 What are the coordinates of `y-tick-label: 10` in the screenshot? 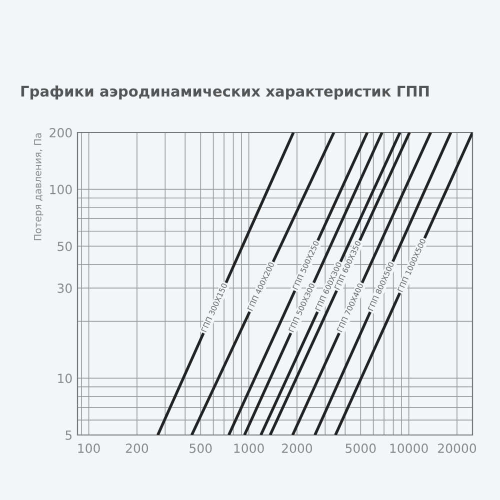 It's located at (65, 379).